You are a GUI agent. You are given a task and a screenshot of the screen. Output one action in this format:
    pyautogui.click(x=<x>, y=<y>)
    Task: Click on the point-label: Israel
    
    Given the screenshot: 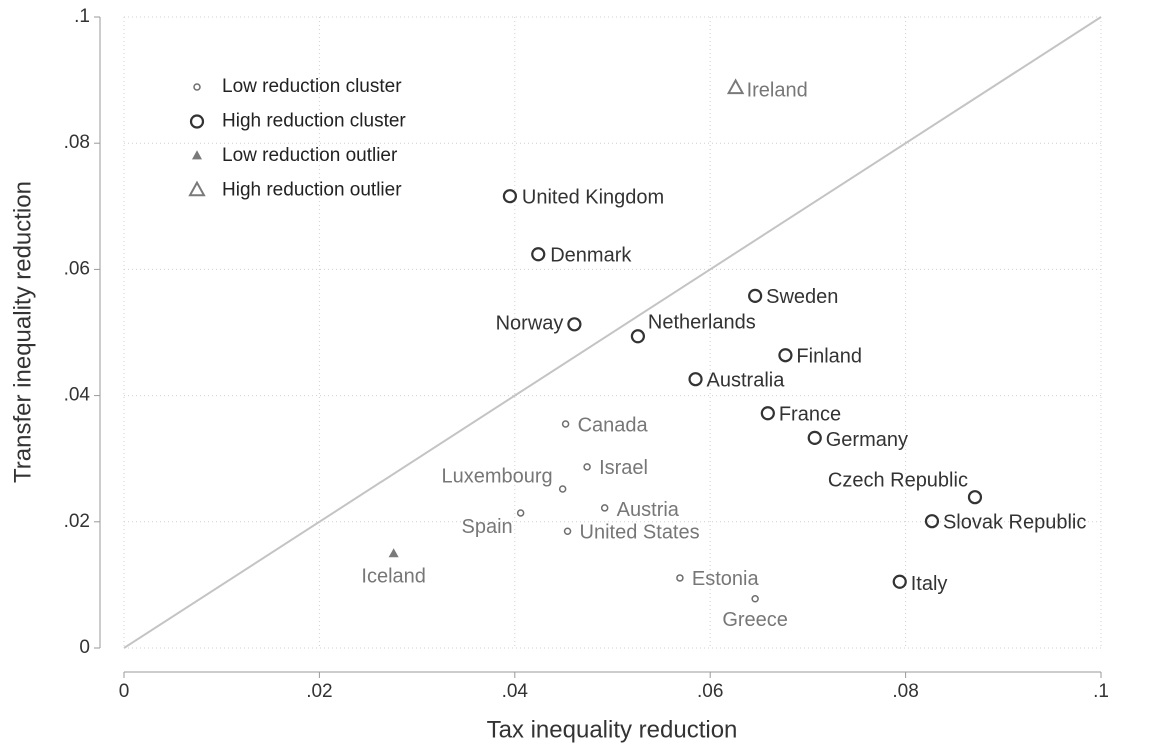 What is the action you would take?
    pyautogui.click(x=623, y=468)
    